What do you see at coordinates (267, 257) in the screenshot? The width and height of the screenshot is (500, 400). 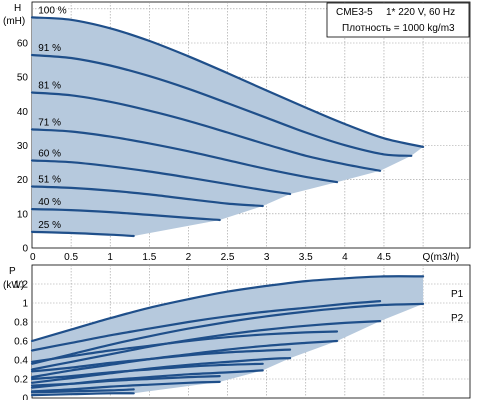 I see `head-x-tick-6: 3` at bounding box center [267, 257].